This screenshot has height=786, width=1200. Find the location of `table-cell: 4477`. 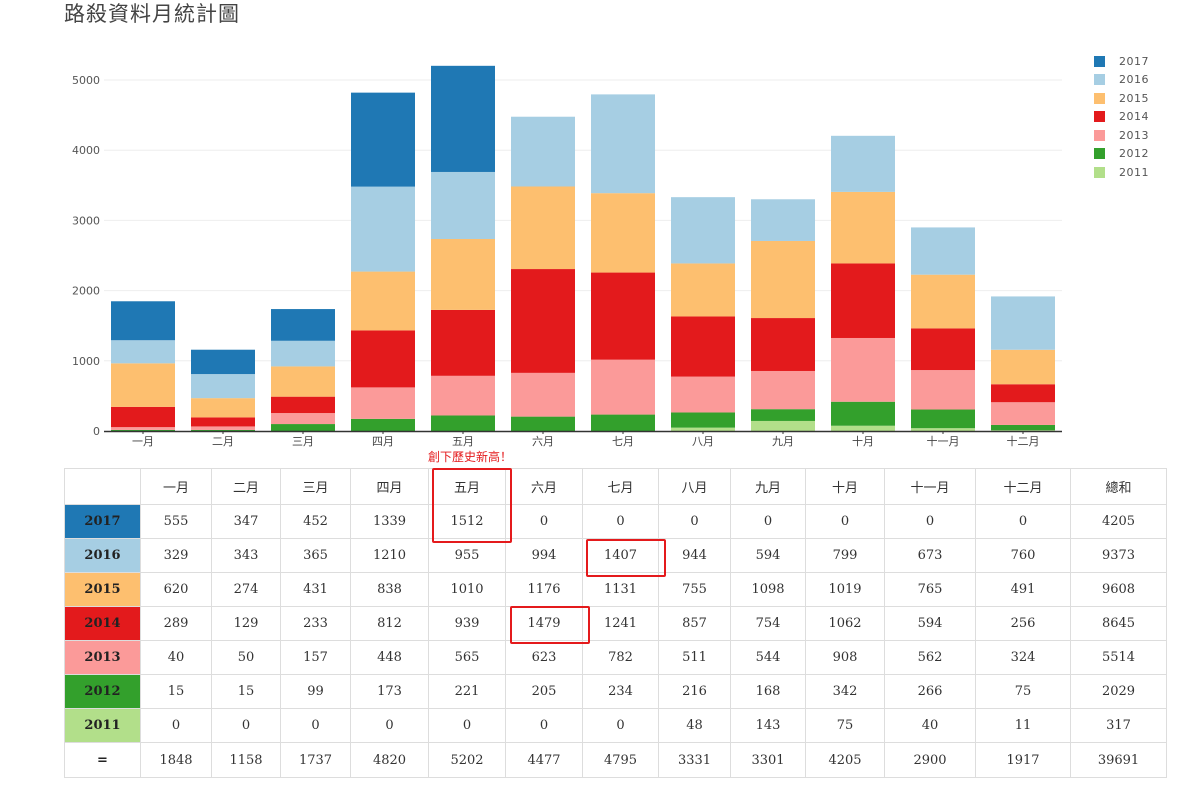

table-cell: 4477 is located at coordinates (544, 760).